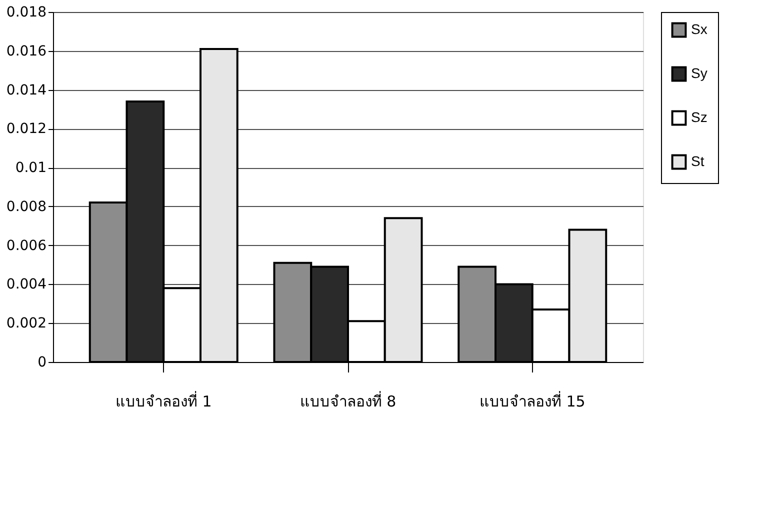  Describe the element at coordinates (699, 29) in the screenshot. I see `legend-label: Sx` at that location.